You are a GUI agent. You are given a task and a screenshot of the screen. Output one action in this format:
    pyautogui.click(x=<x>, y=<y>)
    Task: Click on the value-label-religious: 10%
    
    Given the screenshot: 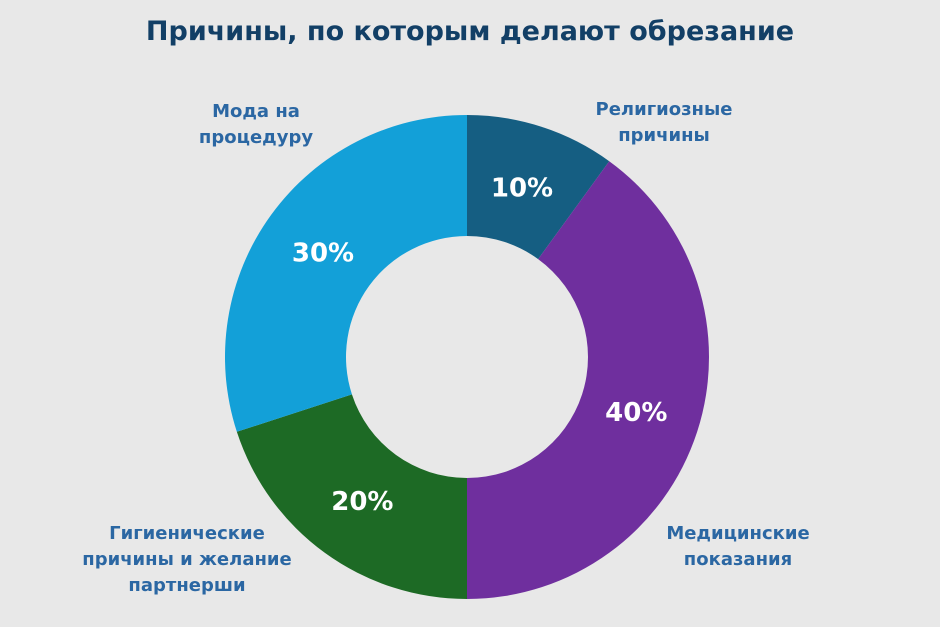 What is the action you would take?
    pyautogui.click(x=522, y=189)
    